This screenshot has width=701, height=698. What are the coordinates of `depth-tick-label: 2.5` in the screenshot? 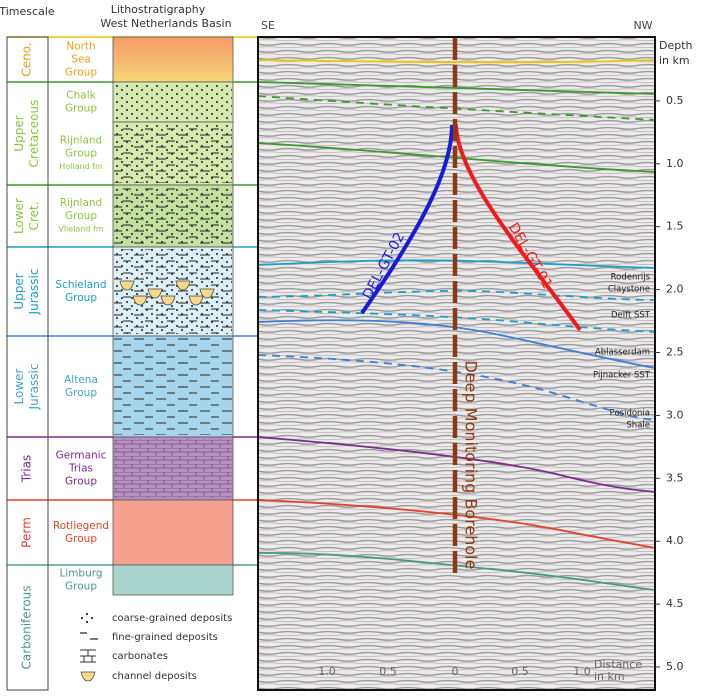 It's located at (675, 352).